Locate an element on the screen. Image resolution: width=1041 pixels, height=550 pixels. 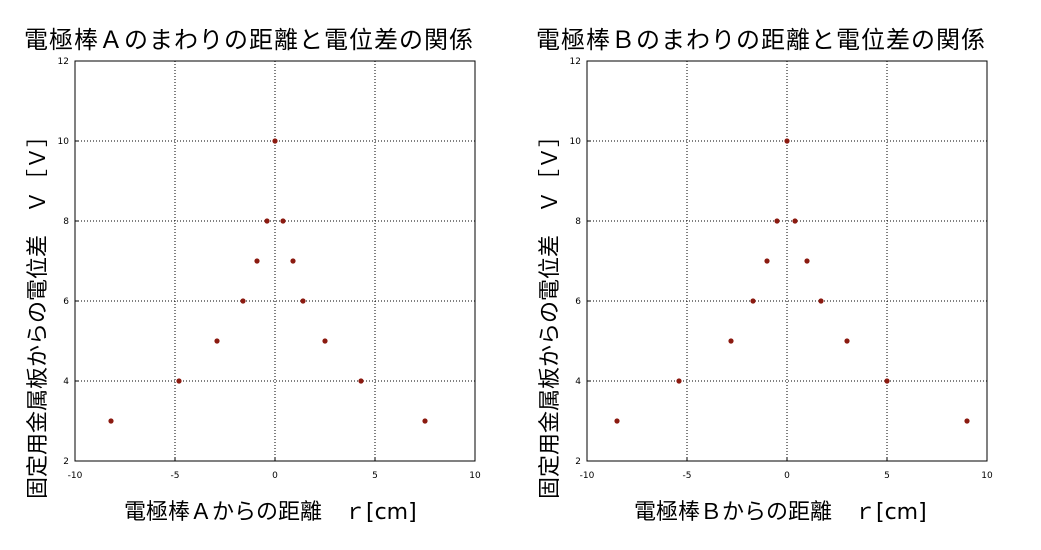
chart-a-y-tick-label: 10 is located at coordinates (64, 142).